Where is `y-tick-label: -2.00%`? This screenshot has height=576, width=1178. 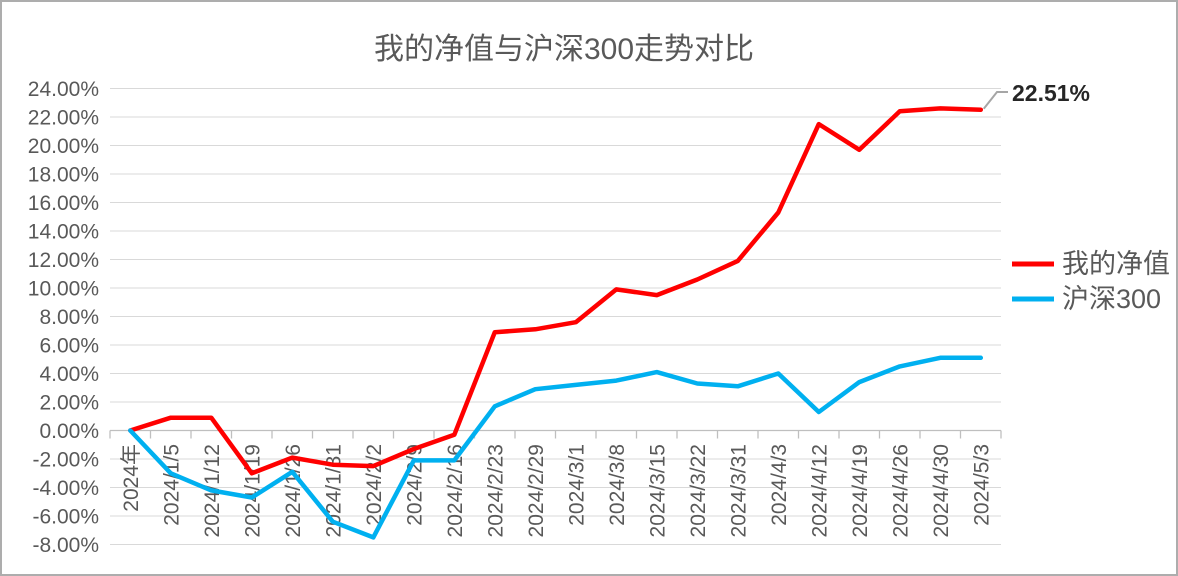 y-tick-label: -2.00% is located at coordinates (65, 460).